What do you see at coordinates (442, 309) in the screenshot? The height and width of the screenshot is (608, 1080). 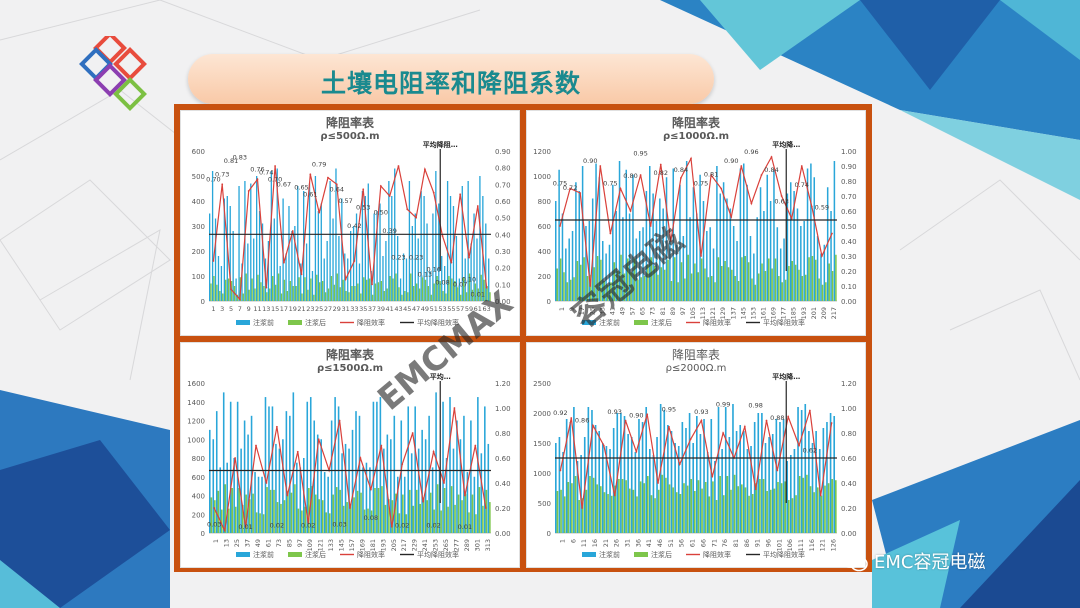 I see `x-tick-label: 53` at bounding box center [442, 309].